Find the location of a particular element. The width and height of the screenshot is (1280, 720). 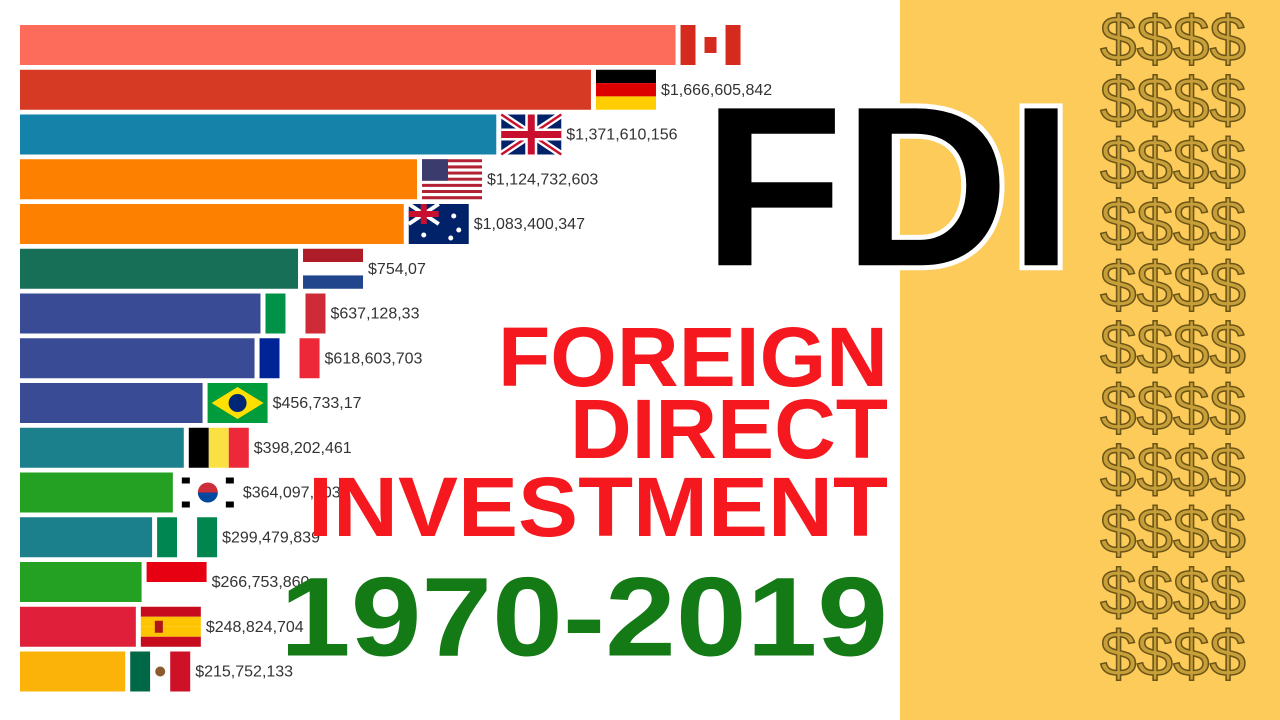

value-label: $248,824,704 is located at coordinates (255, 627).